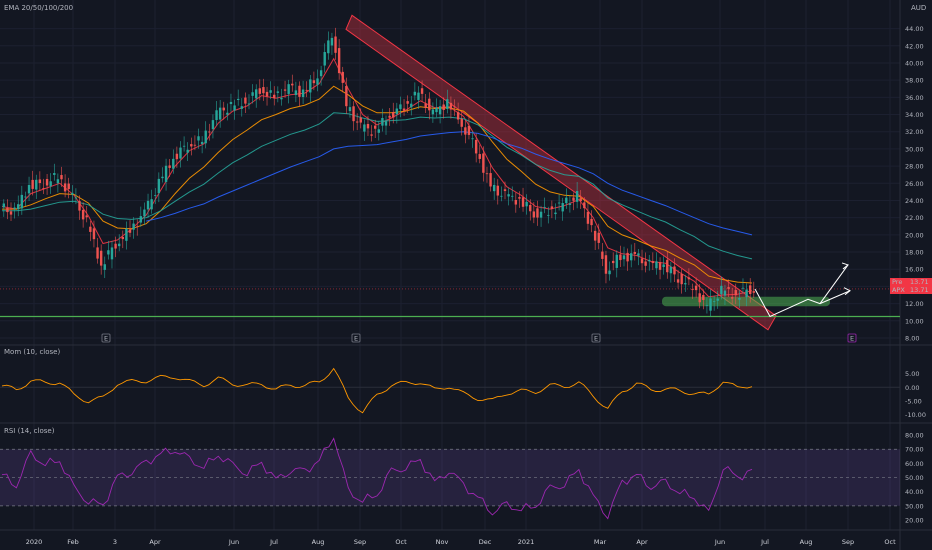 The image size is (932, 550). I want to click on time-tick-label: 2020, so click(34, 542).